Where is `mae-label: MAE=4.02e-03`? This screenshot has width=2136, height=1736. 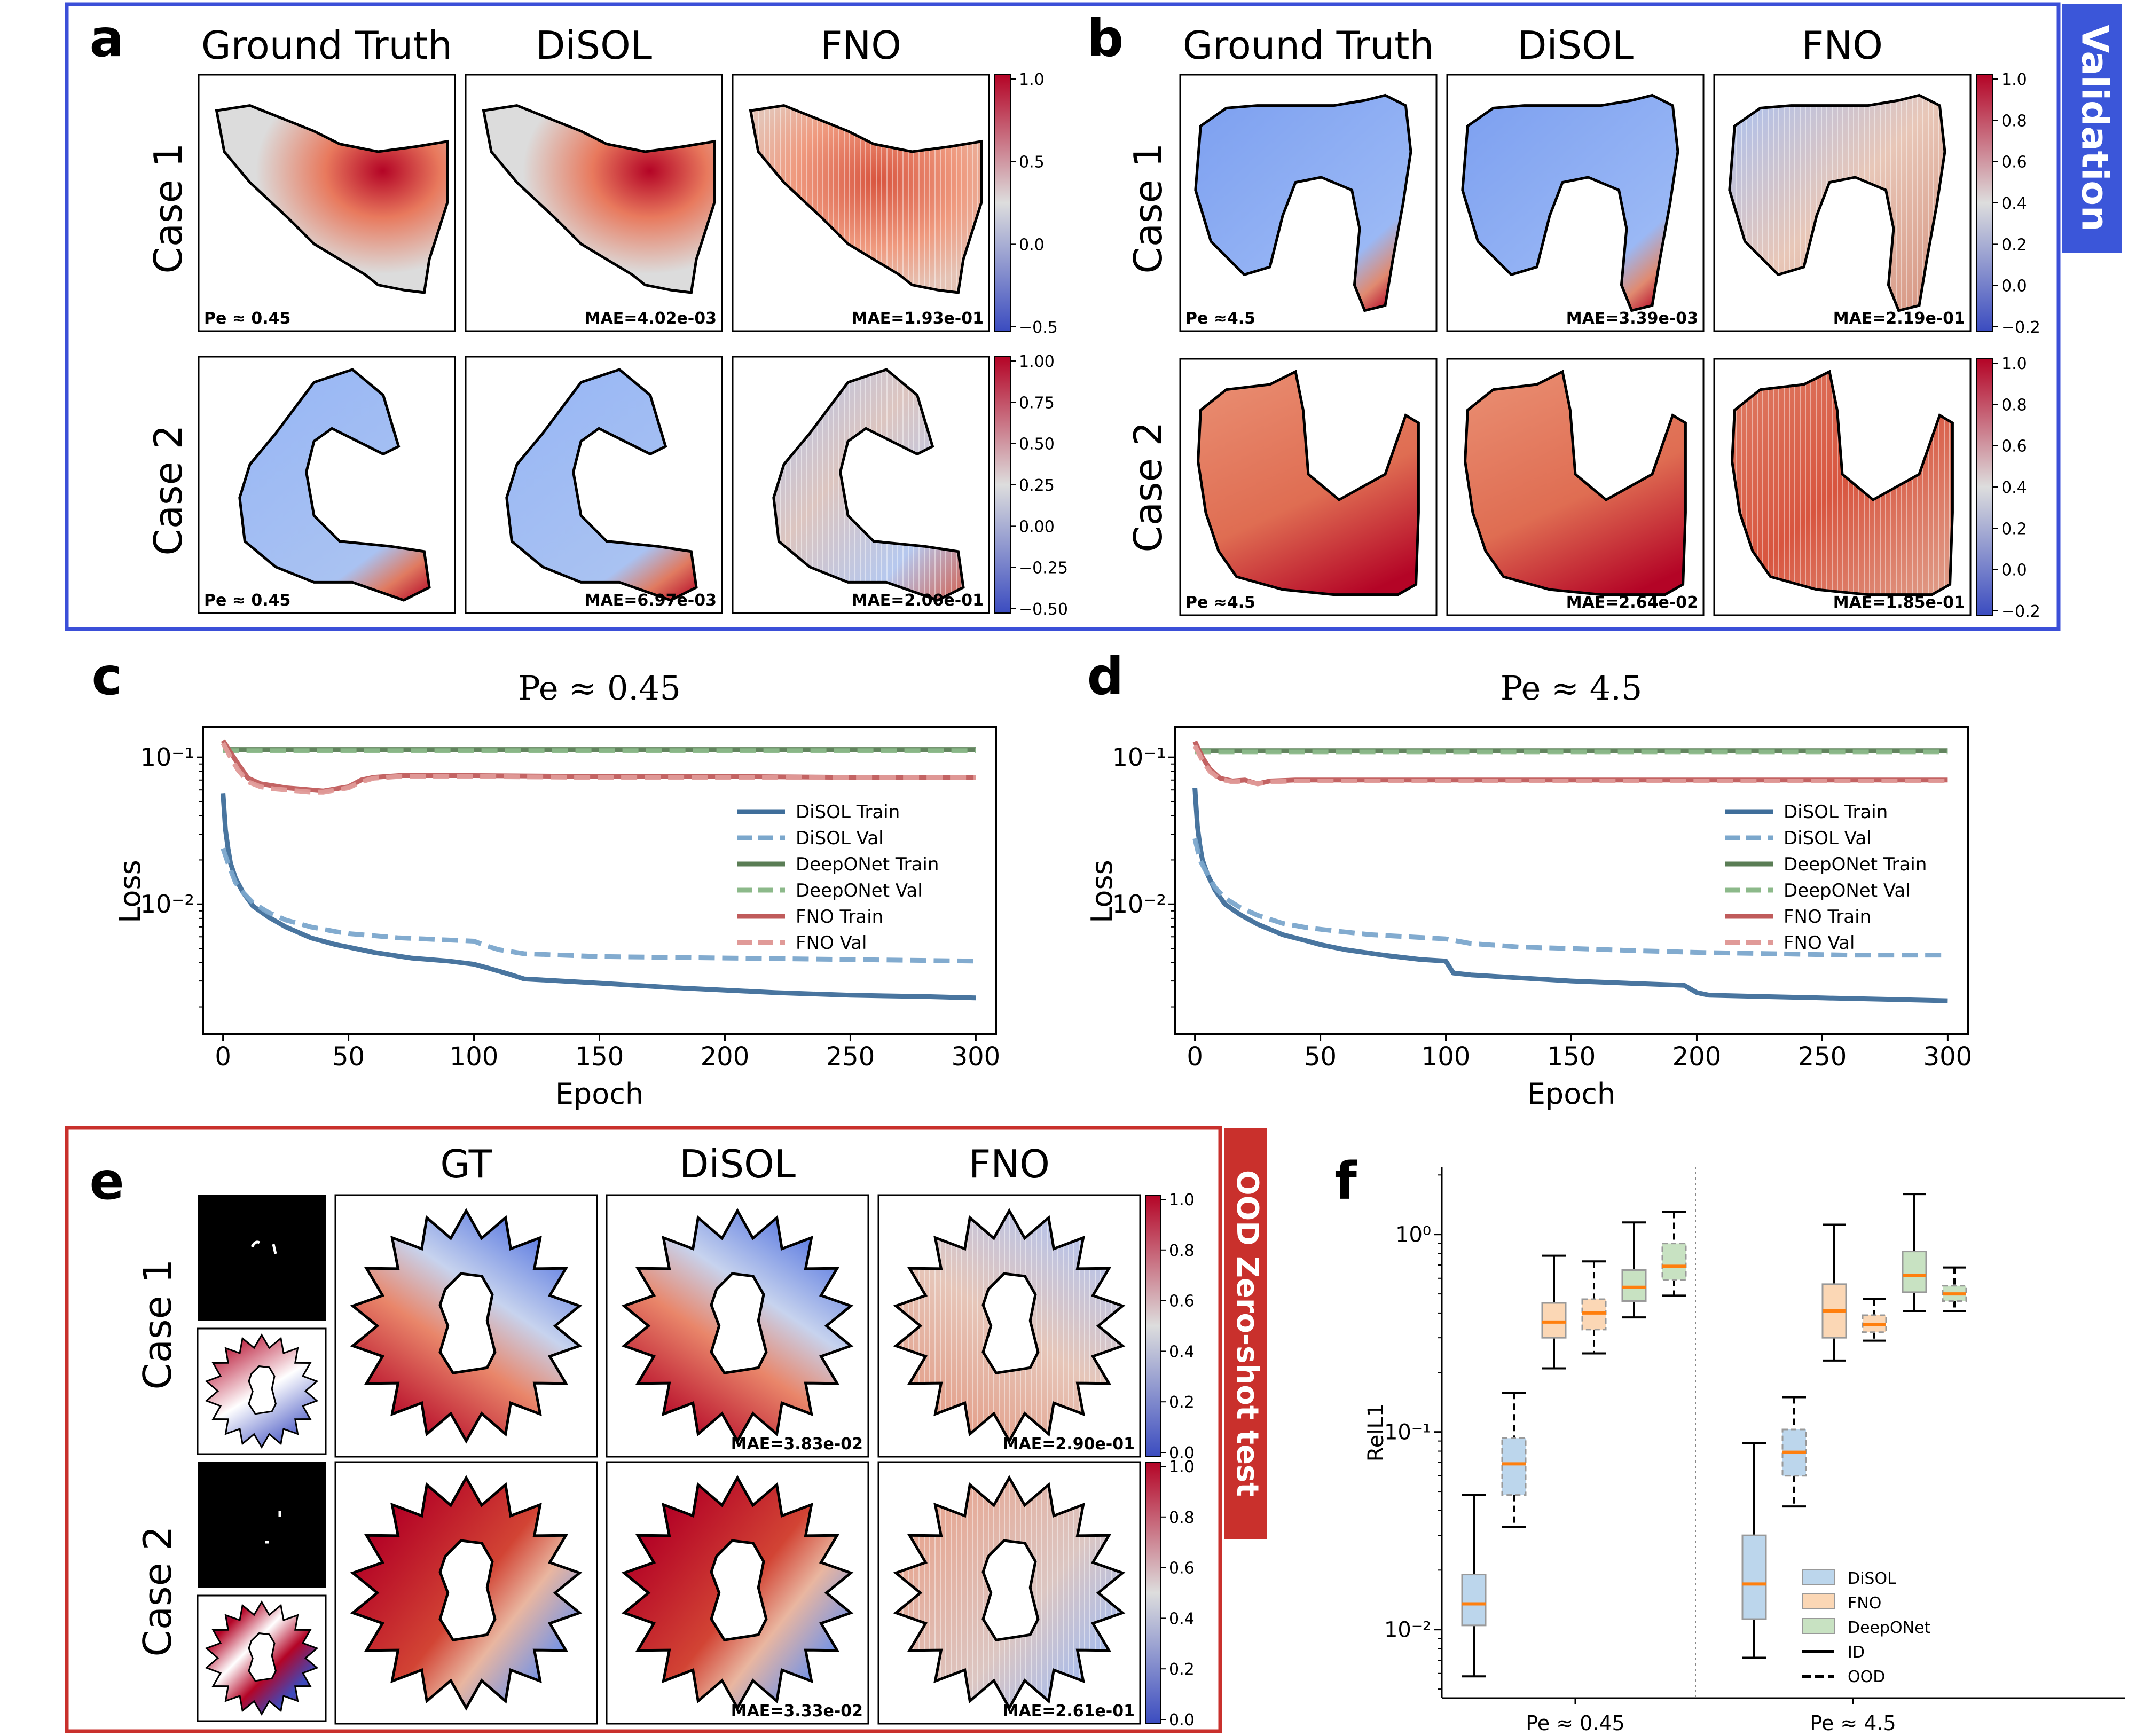
mae-label: MAE=4.02e-03 is located at coordinates (651, 318).